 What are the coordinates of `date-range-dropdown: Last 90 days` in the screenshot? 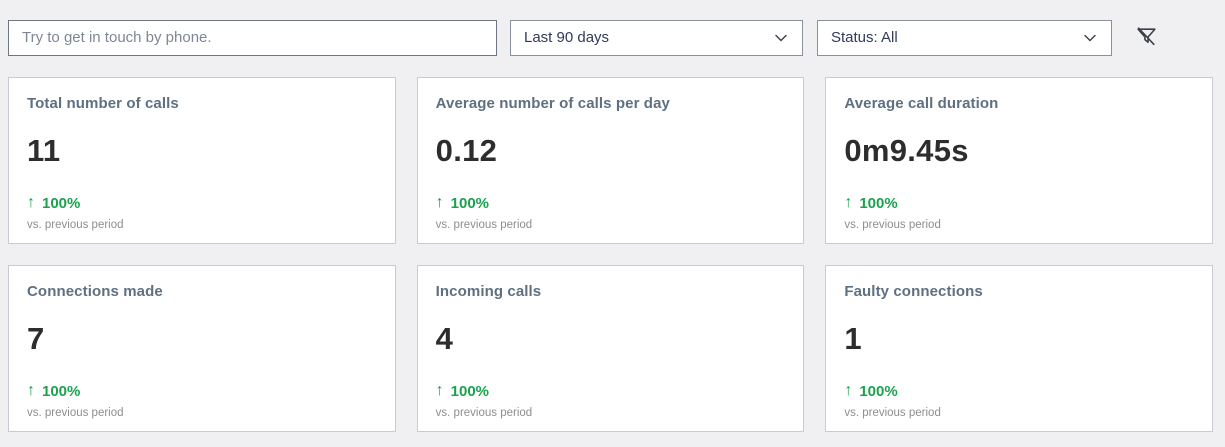 It's located at (656, 37).